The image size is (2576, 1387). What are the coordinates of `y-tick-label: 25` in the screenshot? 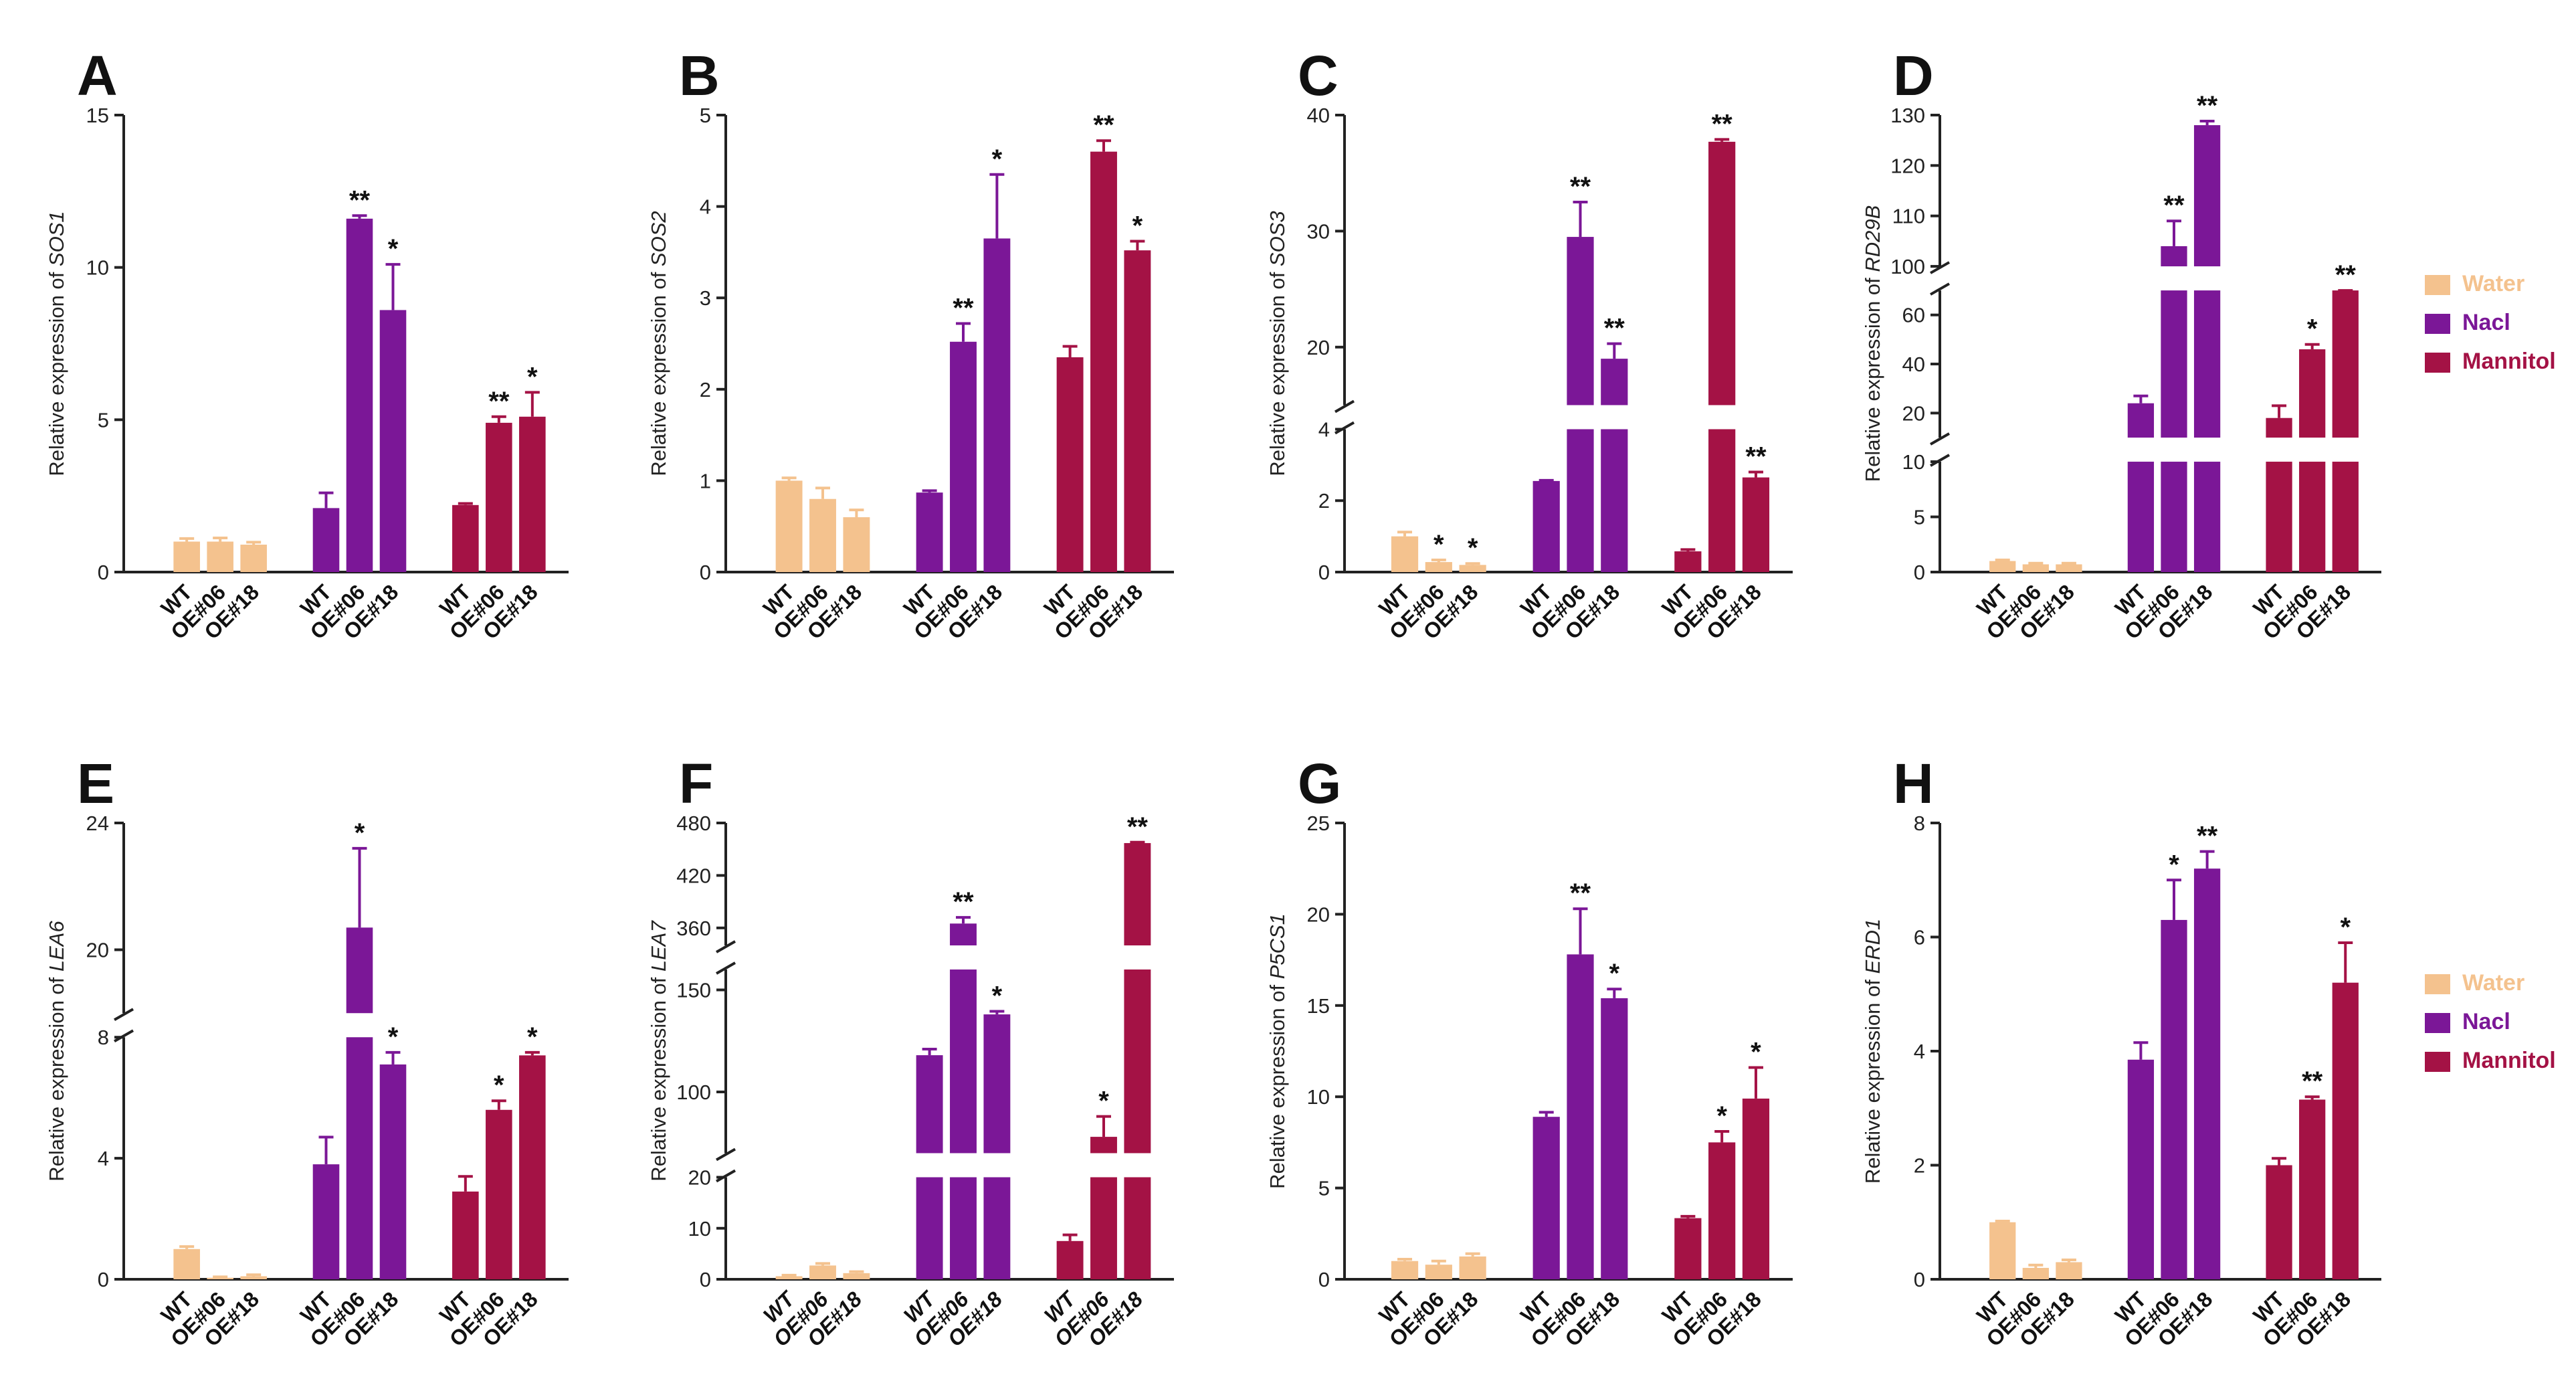 It's located at (1318, 823).